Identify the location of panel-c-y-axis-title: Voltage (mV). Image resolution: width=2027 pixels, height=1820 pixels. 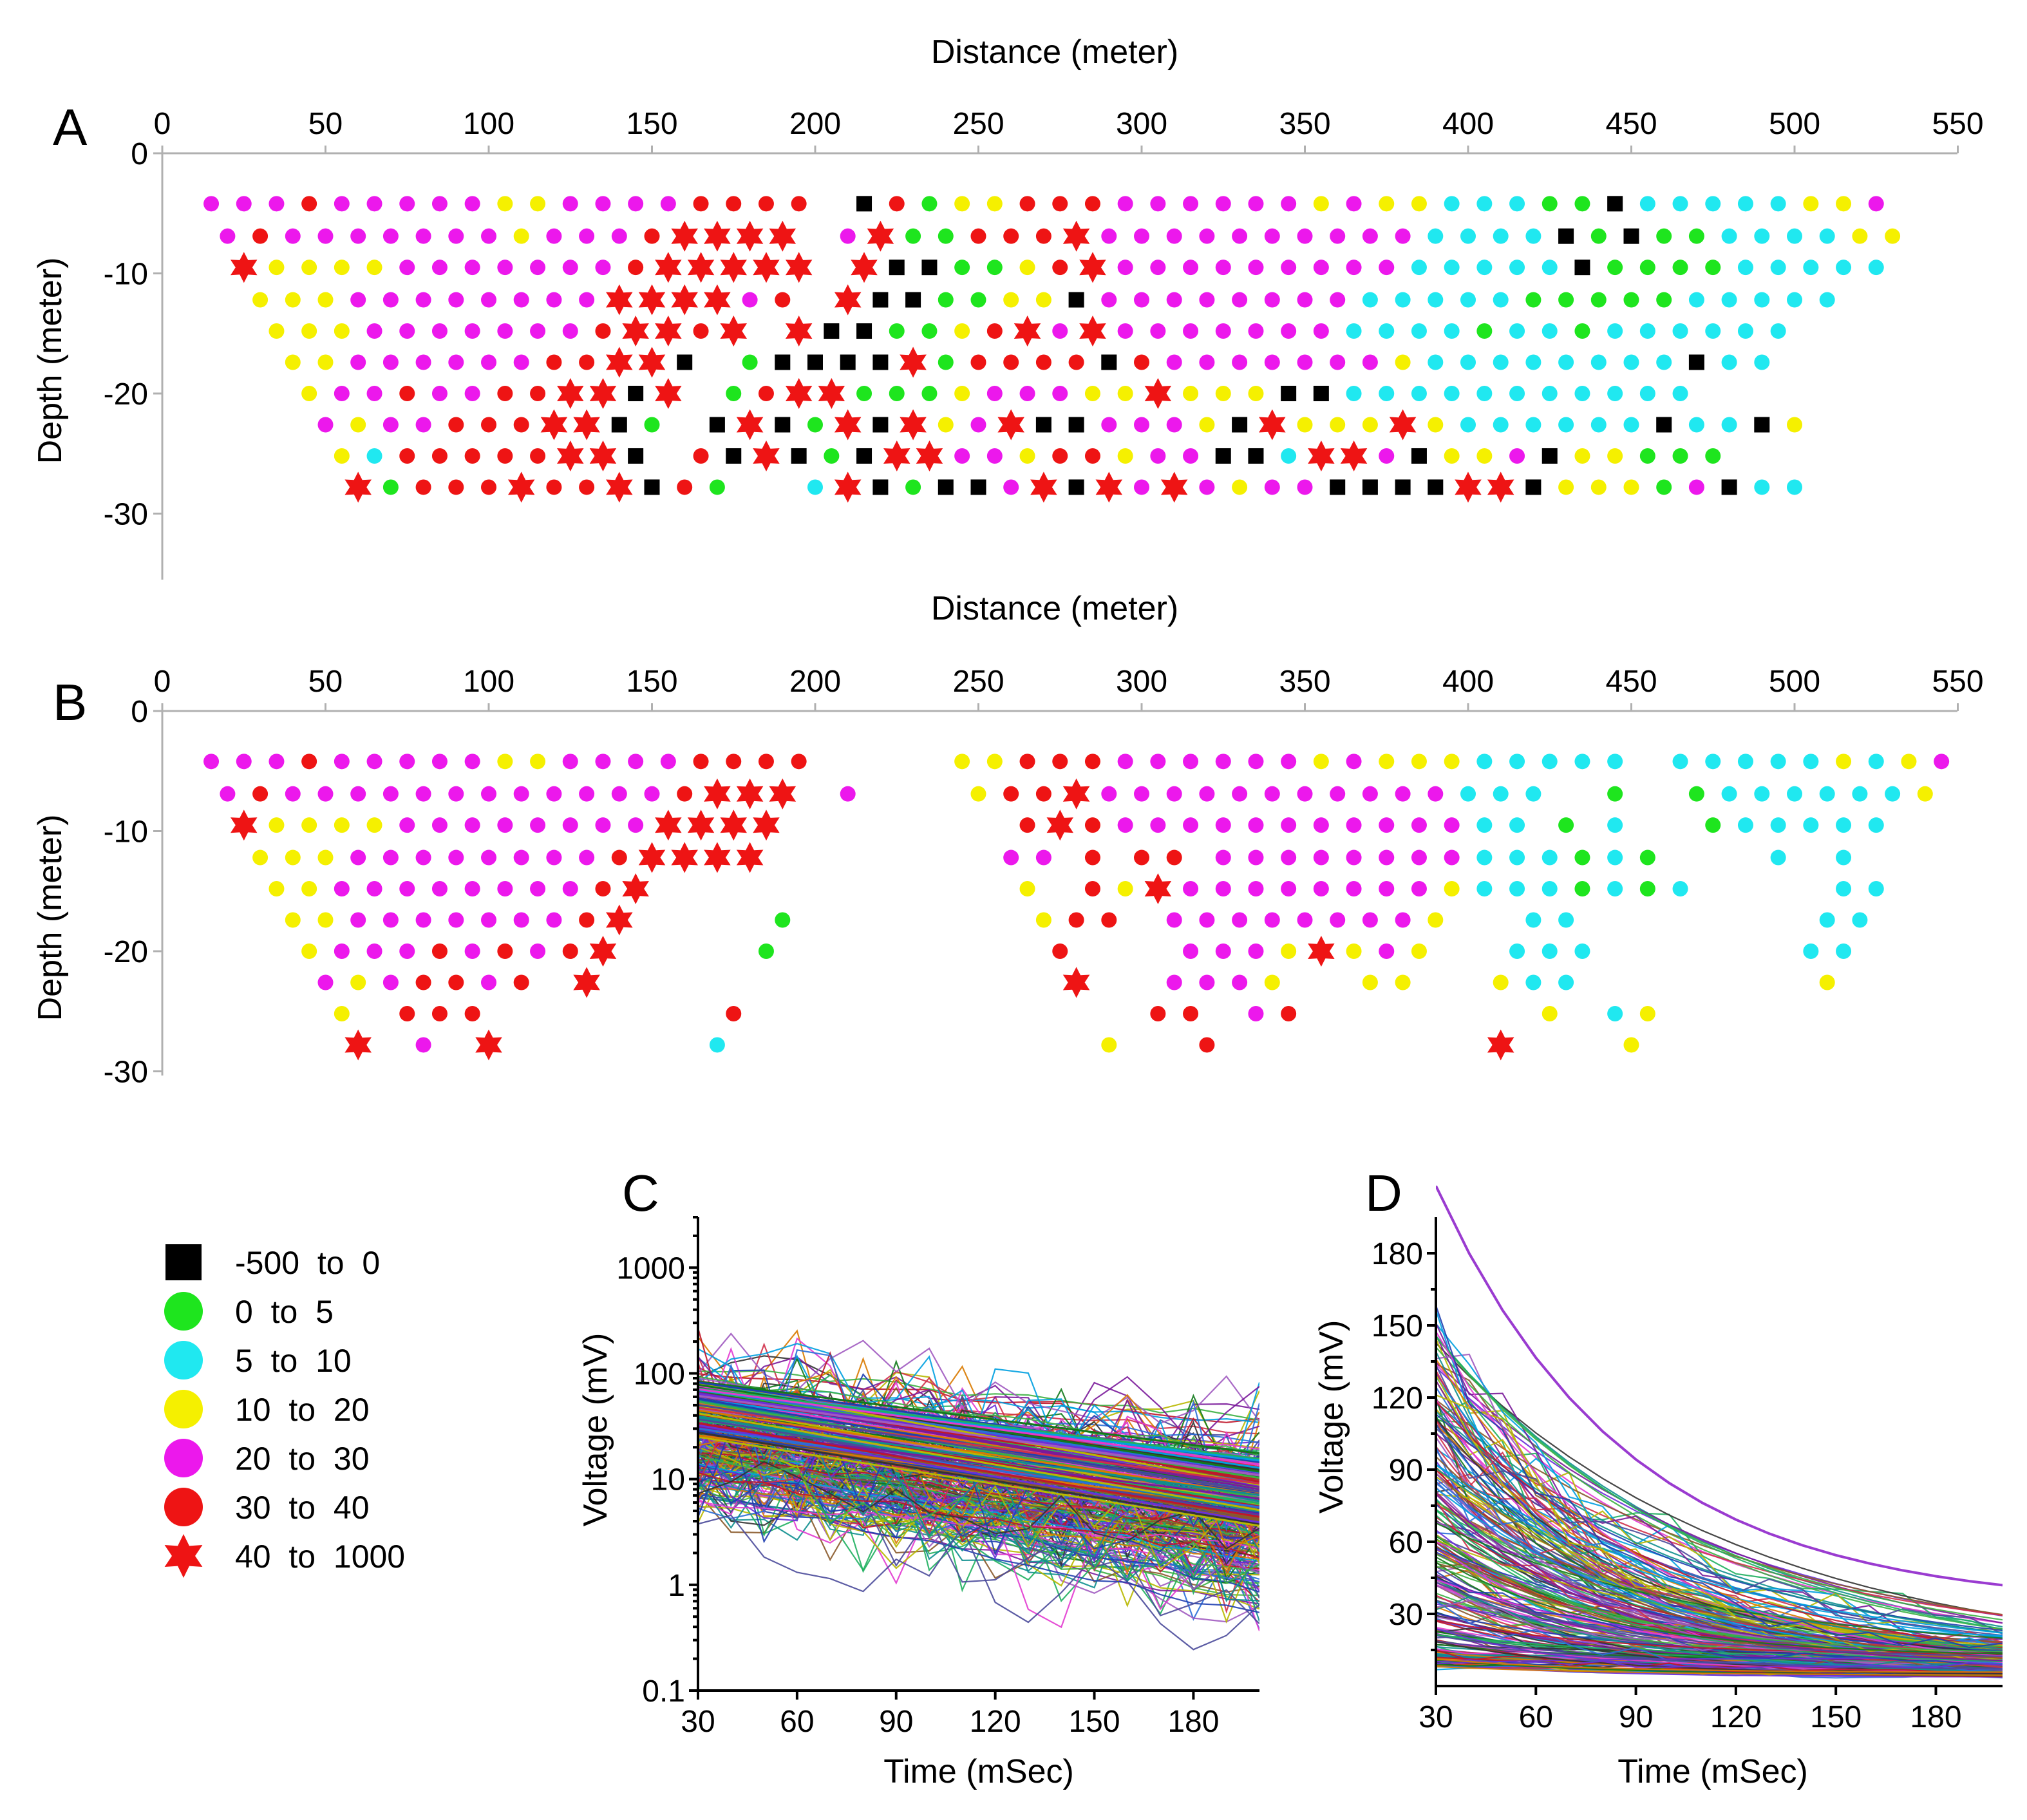
(595, 1430).